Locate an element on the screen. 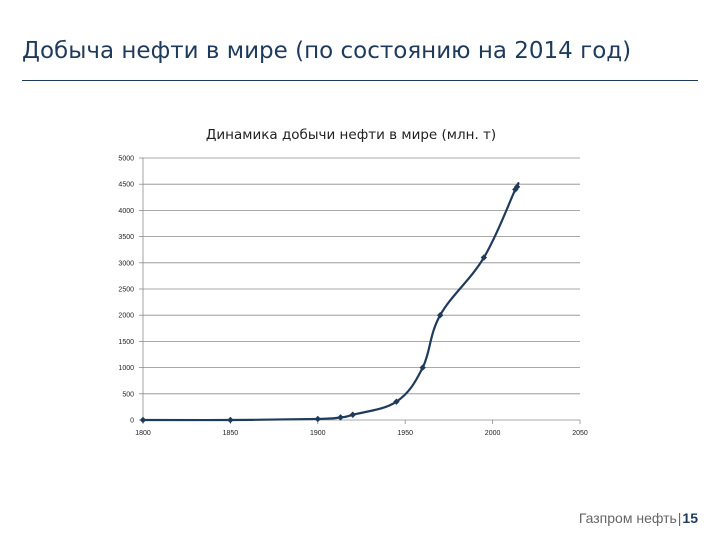 The height and width of the screenshot is (540, 720). data-point-1913 is located at coordinates (340, 417).